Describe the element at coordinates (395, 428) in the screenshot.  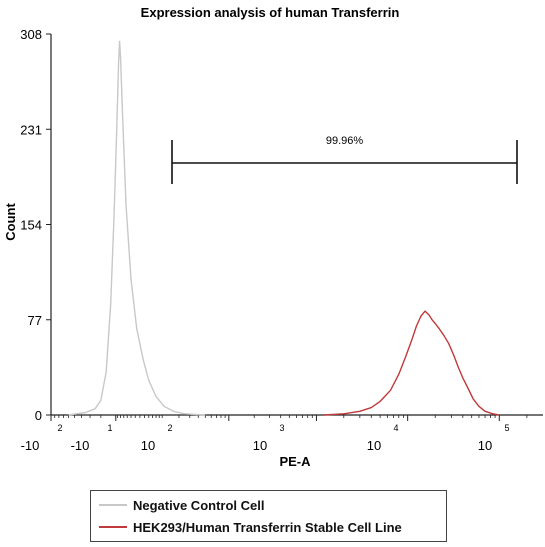
I see `x-tick-exponent: 4` at that location.